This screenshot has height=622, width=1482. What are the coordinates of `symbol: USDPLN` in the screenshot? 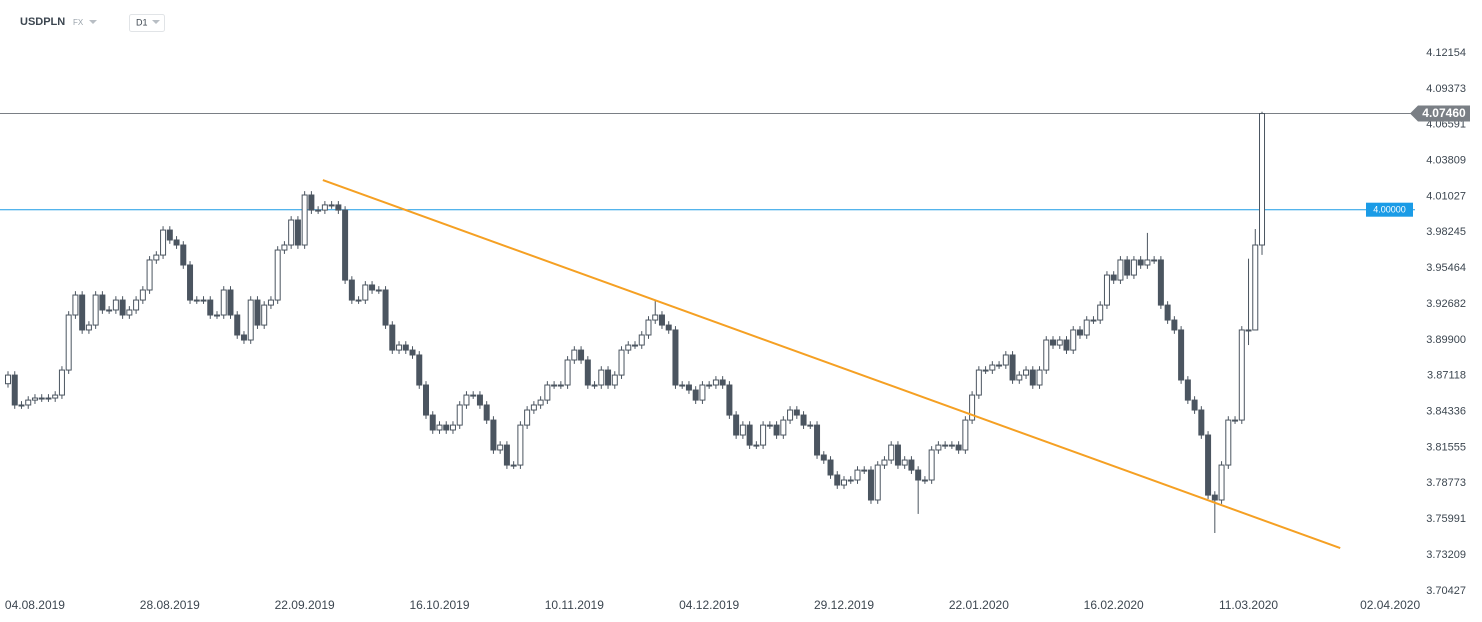 It's located at (42, 22).